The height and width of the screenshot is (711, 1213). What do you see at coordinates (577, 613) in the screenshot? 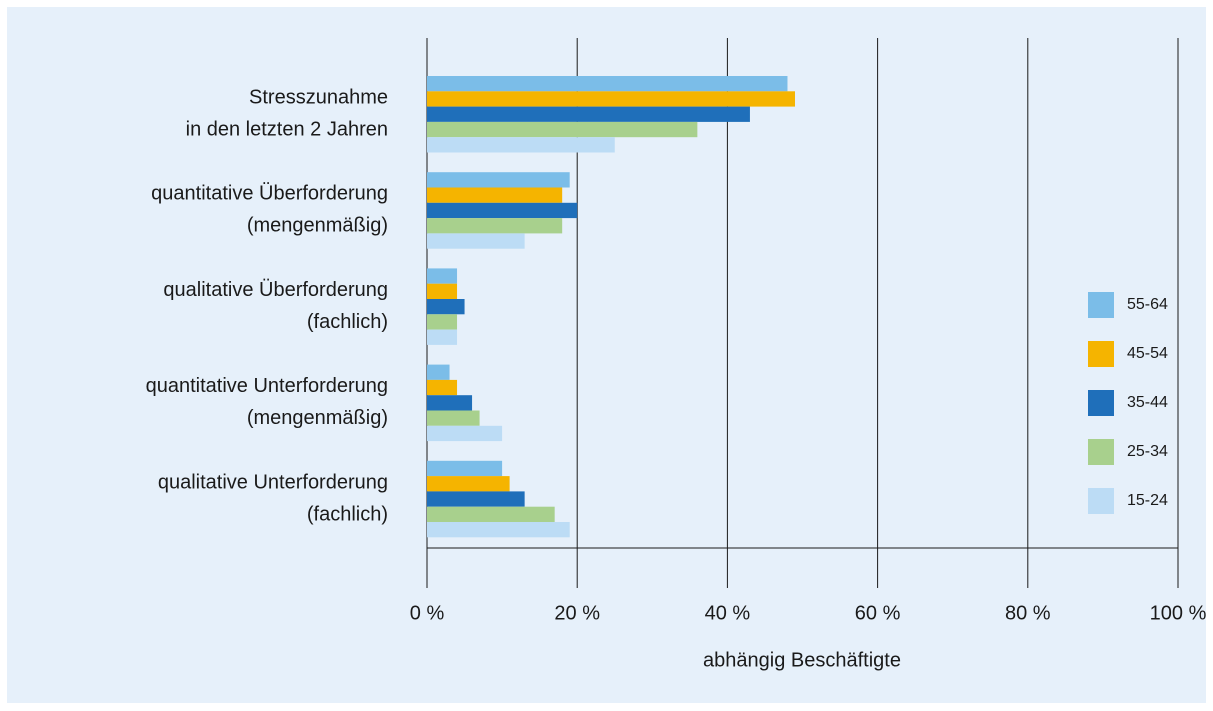
I see `x-tick-label: 20 %` at bounding box center [577, 613].